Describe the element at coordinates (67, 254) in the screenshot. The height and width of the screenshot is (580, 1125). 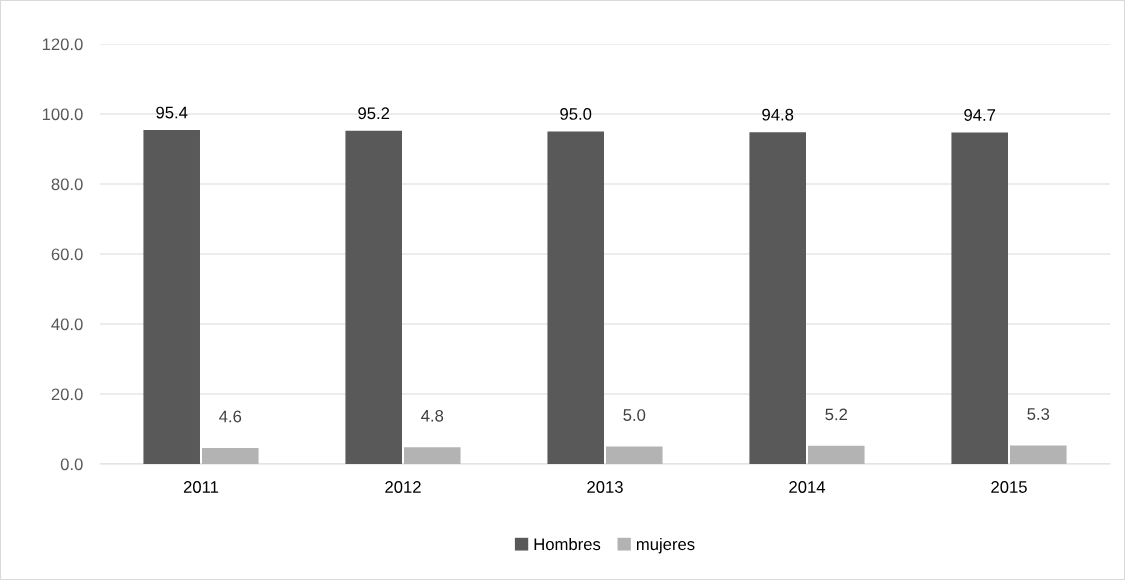
I see `y-tick-label: 60.0` at that location.